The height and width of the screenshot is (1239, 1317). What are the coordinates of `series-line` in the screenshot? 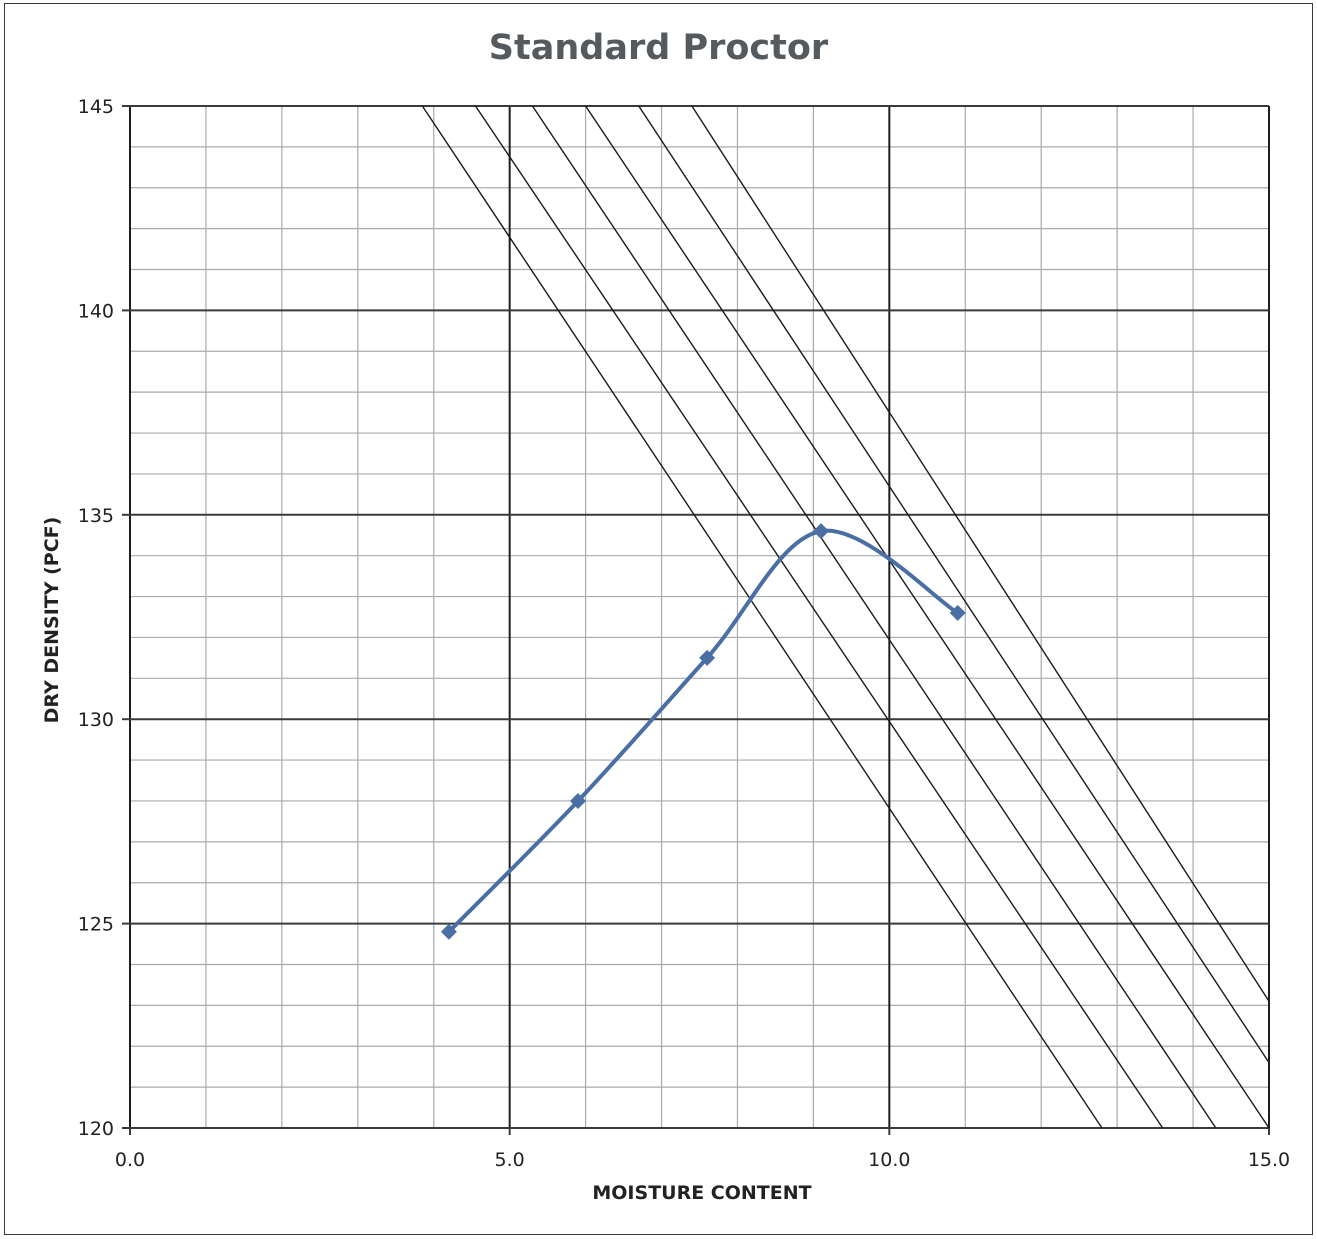 It's located at (703, 731).